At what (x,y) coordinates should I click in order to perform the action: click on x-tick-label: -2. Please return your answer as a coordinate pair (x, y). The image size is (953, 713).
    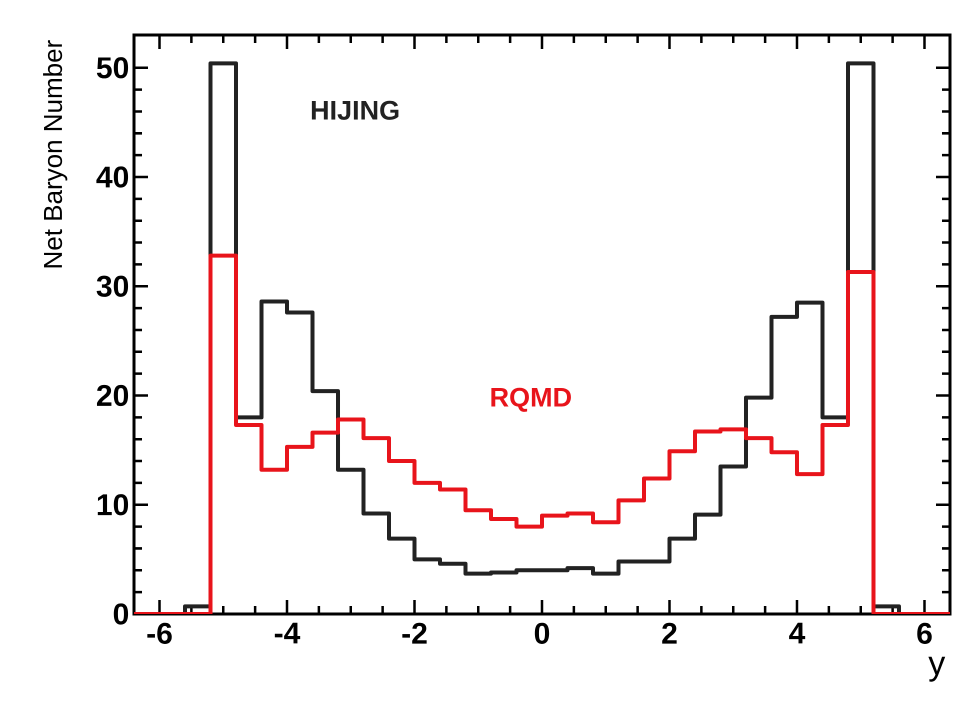
    Looking at the image, I should click on (414, 633).